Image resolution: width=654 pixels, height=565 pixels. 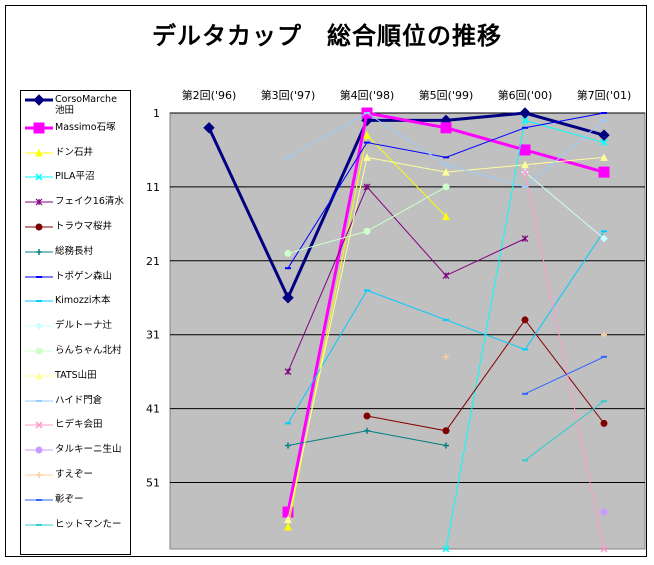 I want to click on legend-label: ヒットマンたー, so click(x=88, y=524).